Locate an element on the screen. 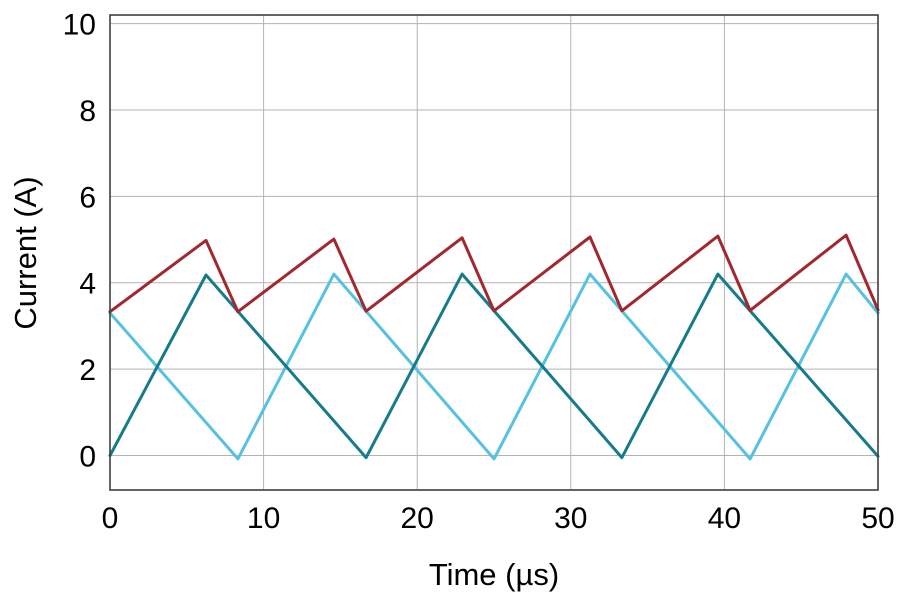 Image resolution: width=900 pixels, height=606 pixels. x-tick-label: 20 is located at coordinates (417, 518).